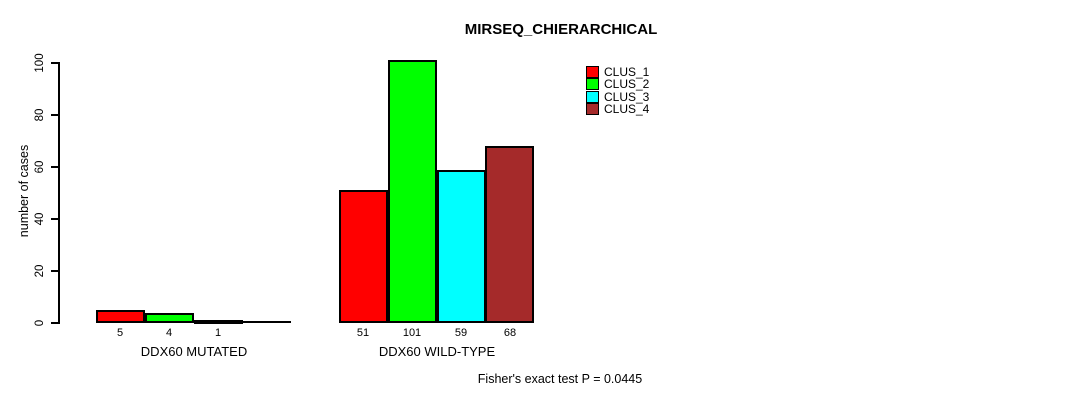 The height and width of the screenshot is (400, 1090). I want to click on x-group-label: DDX60 MUTATED, so click(194, 351).